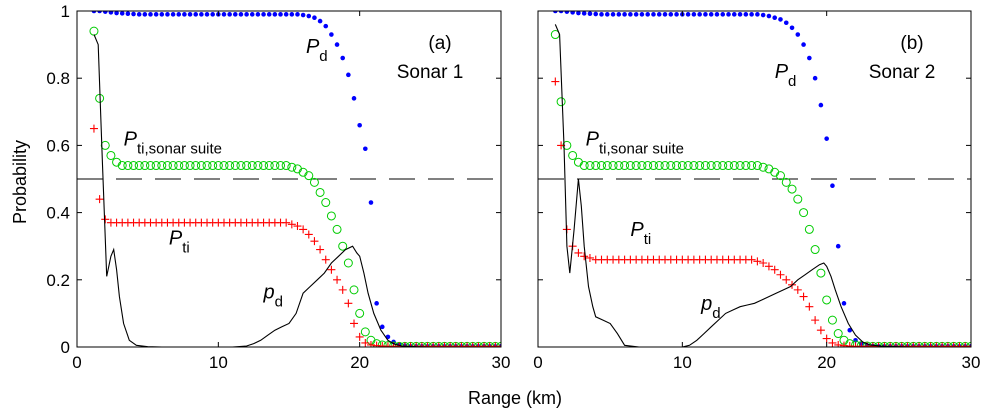 The image size is (985, 415). I want to click on curve-label-main: P, so click(176, 239).